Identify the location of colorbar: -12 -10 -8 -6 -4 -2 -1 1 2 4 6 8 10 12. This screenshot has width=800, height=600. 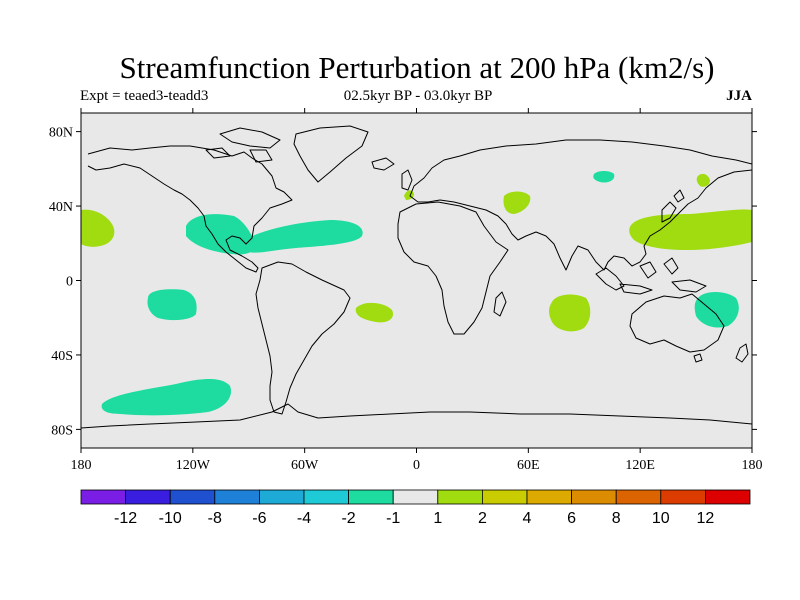
(415, 508).